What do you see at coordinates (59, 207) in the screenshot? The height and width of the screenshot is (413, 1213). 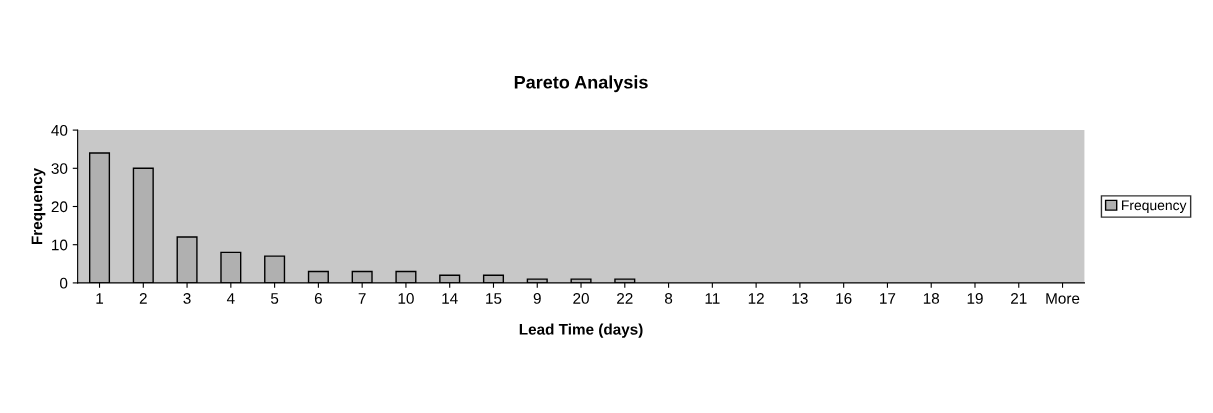 I see `y-tick-label: 20` at bounding box center [59, 207].